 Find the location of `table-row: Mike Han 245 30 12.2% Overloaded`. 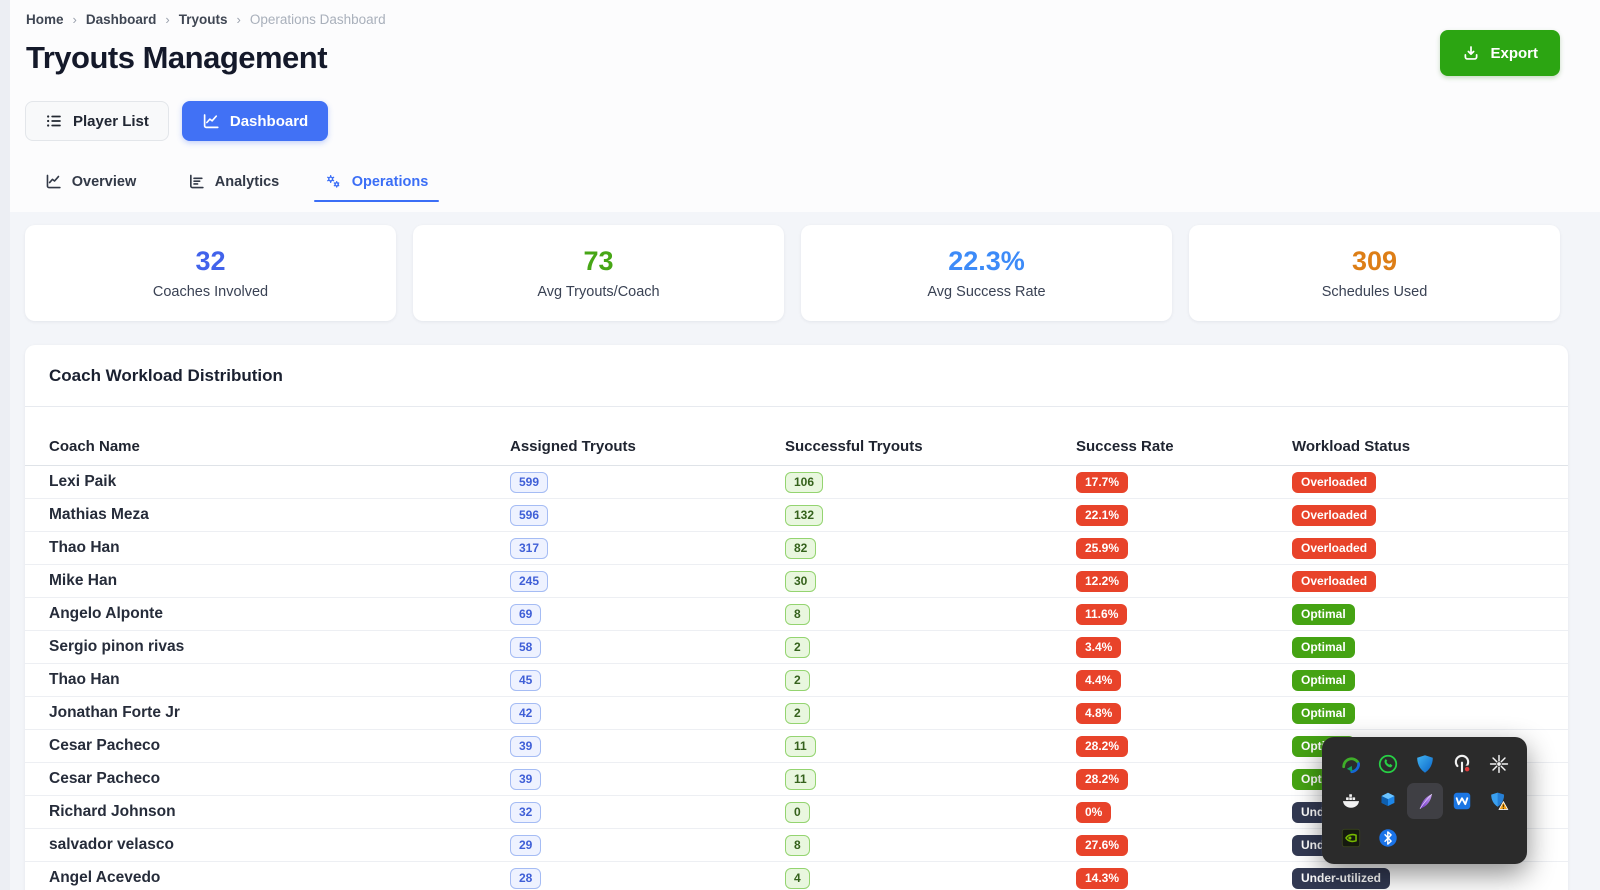

table-row: Mike Han 245 30 12.2% Overloaded is located at coordinates (796, 581).